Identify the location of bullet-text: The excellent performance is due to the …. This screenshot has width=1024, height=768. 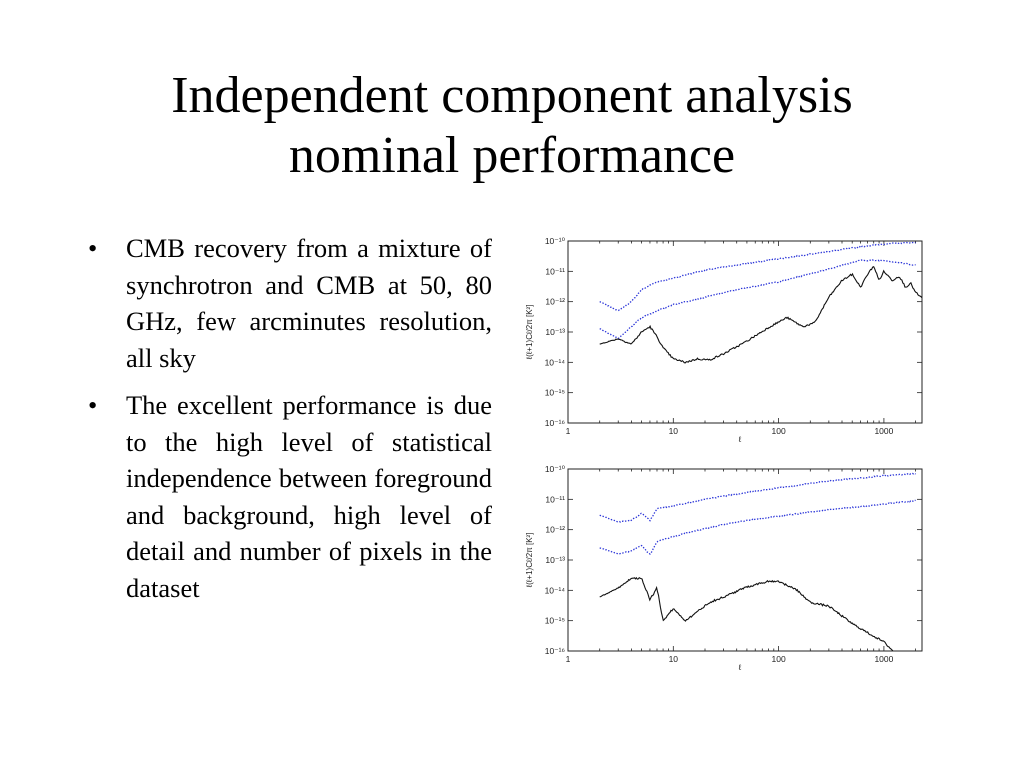
(309, 496).